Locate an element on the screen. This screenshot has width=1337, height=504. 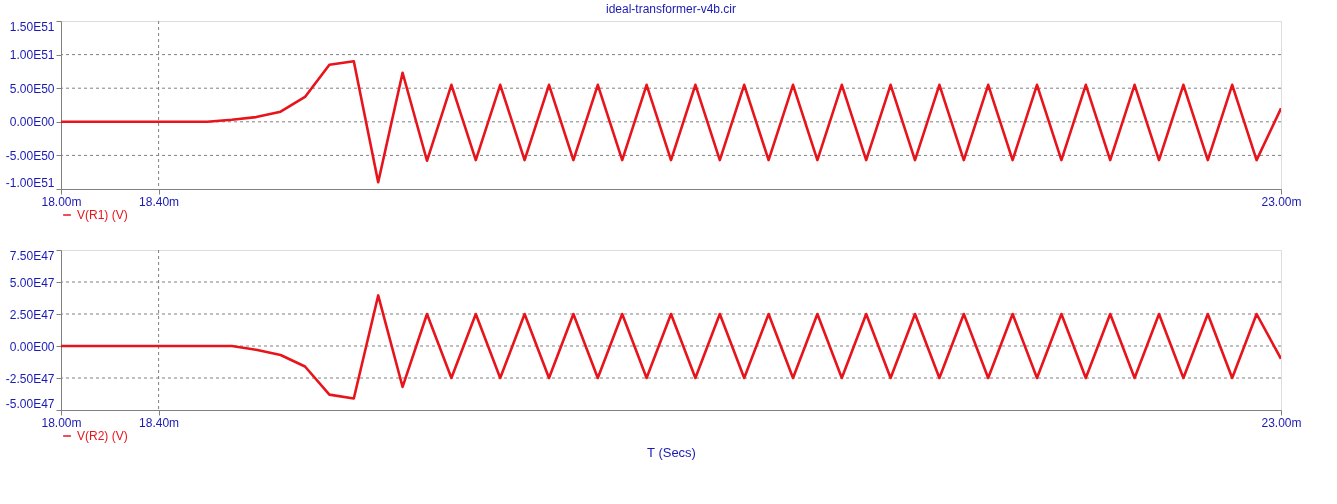
x-axis-title: T (Secs) is located at coordinates (671, 452).